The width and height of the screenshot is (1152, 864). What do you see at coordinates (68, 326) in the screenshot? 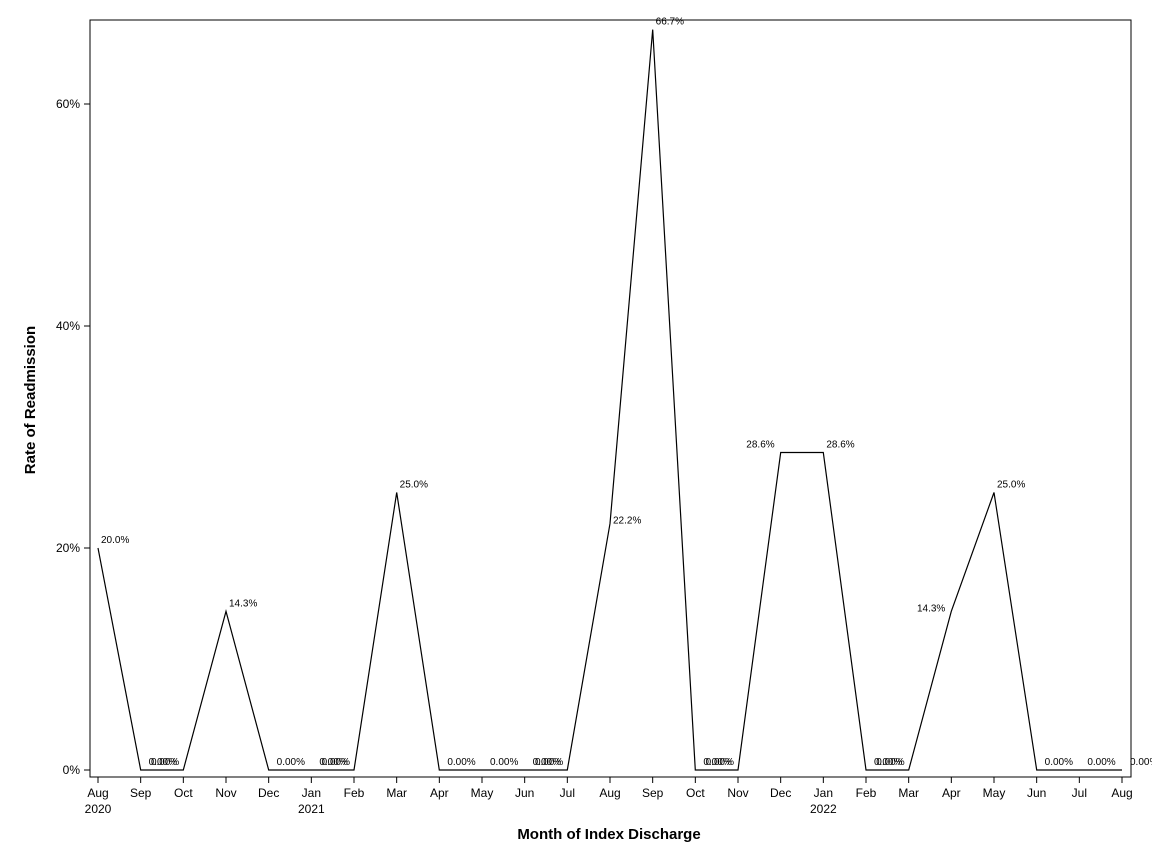
I see `y-tick-label: 40%` at bounding box center [68, 326].